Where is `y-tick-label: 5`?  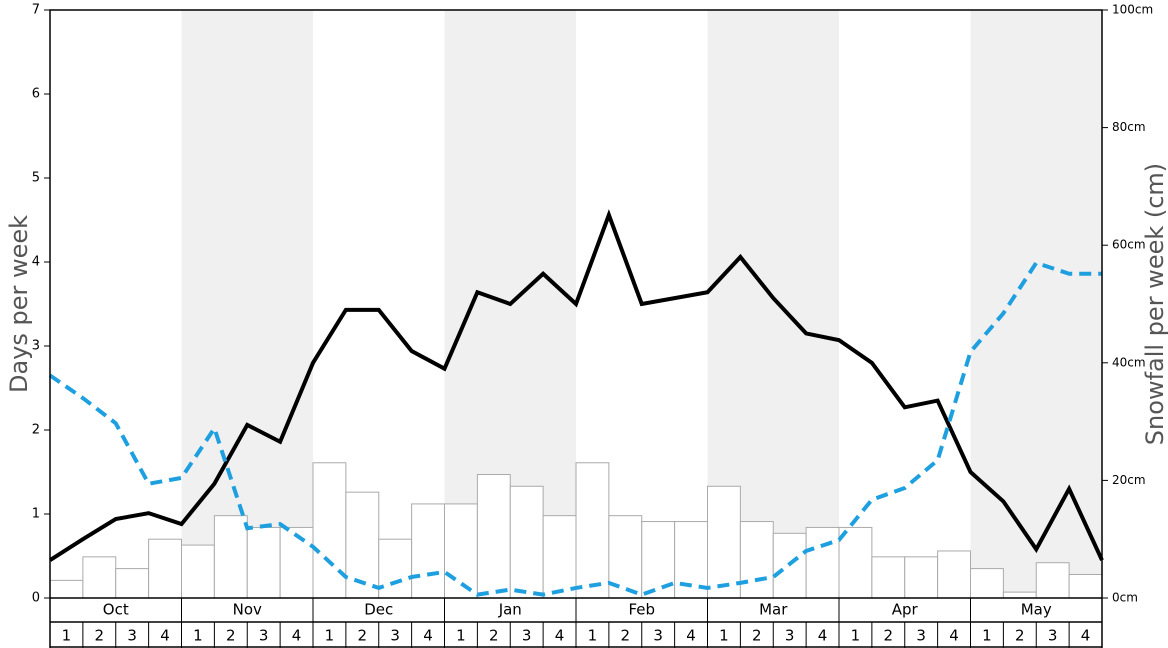 y-tick-label: 5 is located at coordinates (36, 178).